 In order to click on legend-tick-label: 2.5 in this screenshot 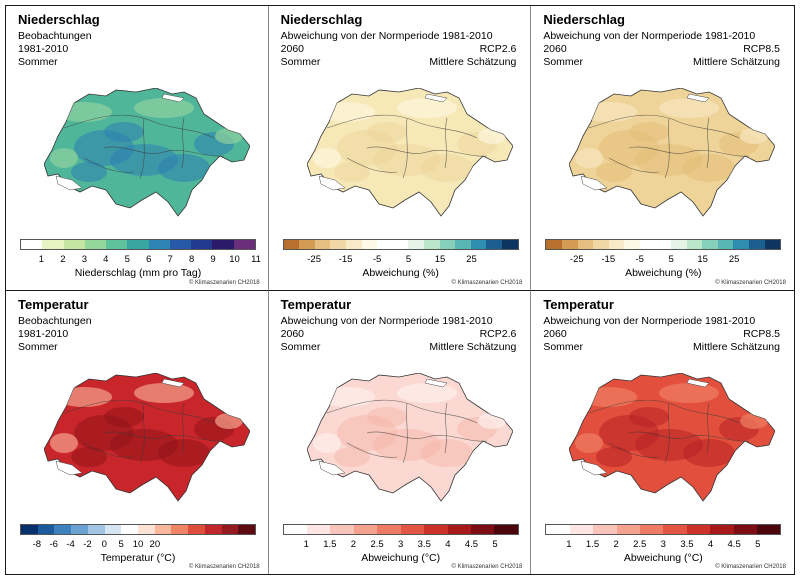, I will do `click(377, 544)`.